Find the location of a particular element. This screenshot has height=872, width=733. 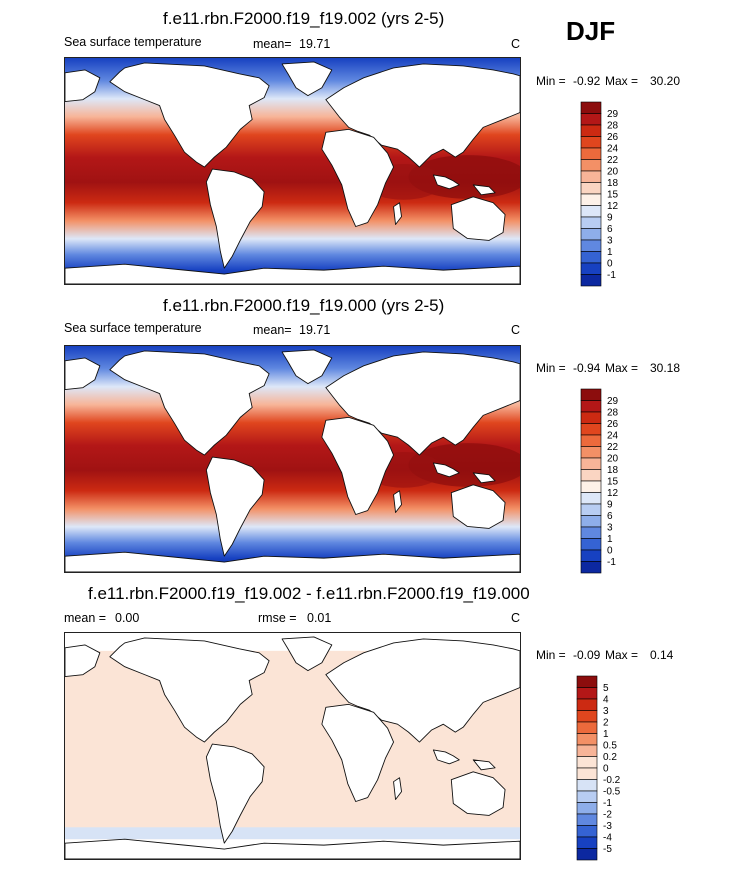

panel3-units: C is located at coordinates (516, 618).